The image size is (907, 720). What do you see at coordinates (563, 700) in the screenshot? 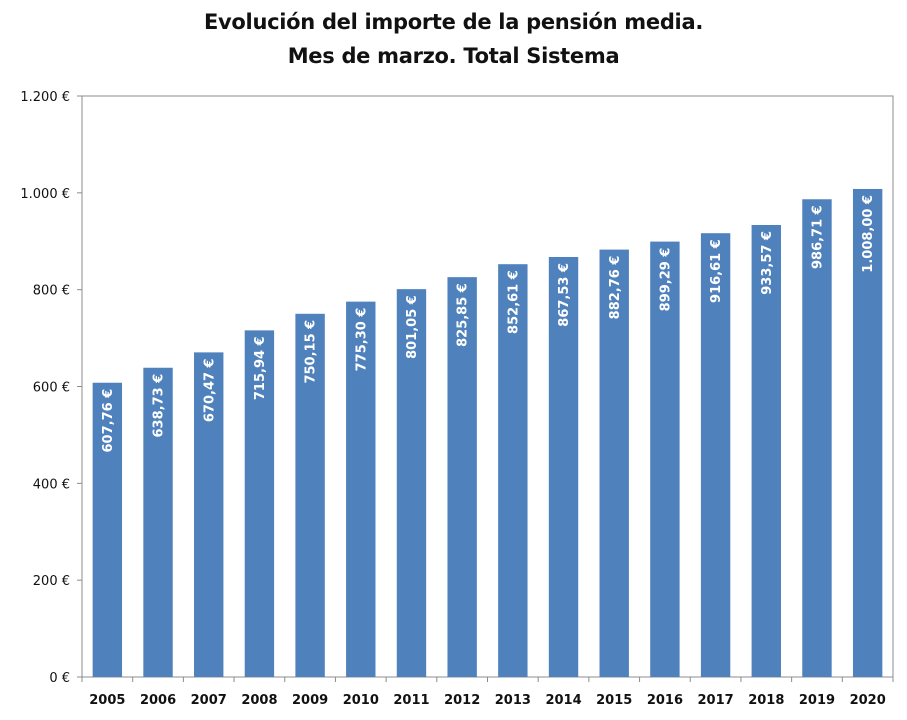
I see `x-tick-label: 2014` at bounding box center [563, 700].